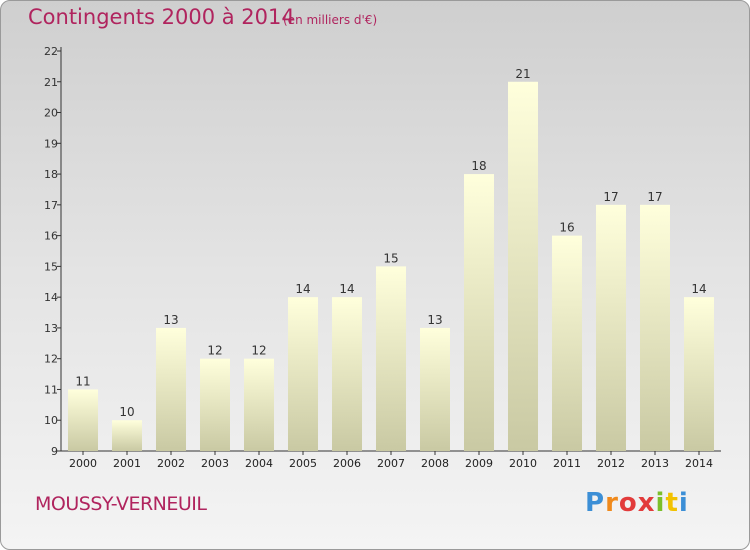  I want to click on x-tick-label: 2009, so click(479, 463).